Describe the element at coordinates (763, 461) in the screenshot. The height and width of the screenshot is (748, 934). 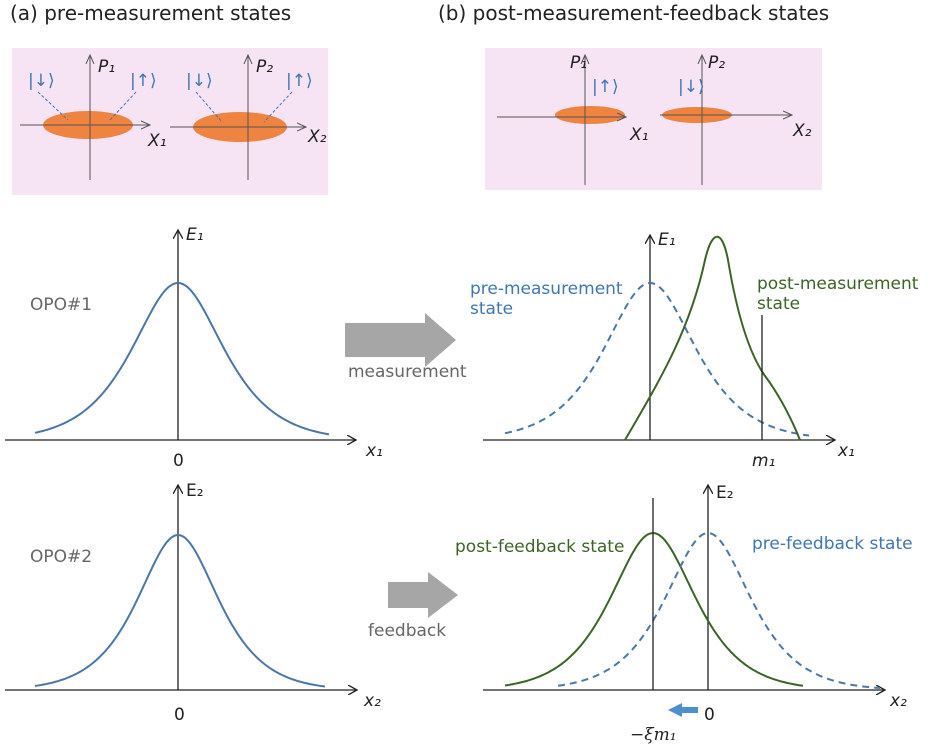
I see `label: m₁` at that location.